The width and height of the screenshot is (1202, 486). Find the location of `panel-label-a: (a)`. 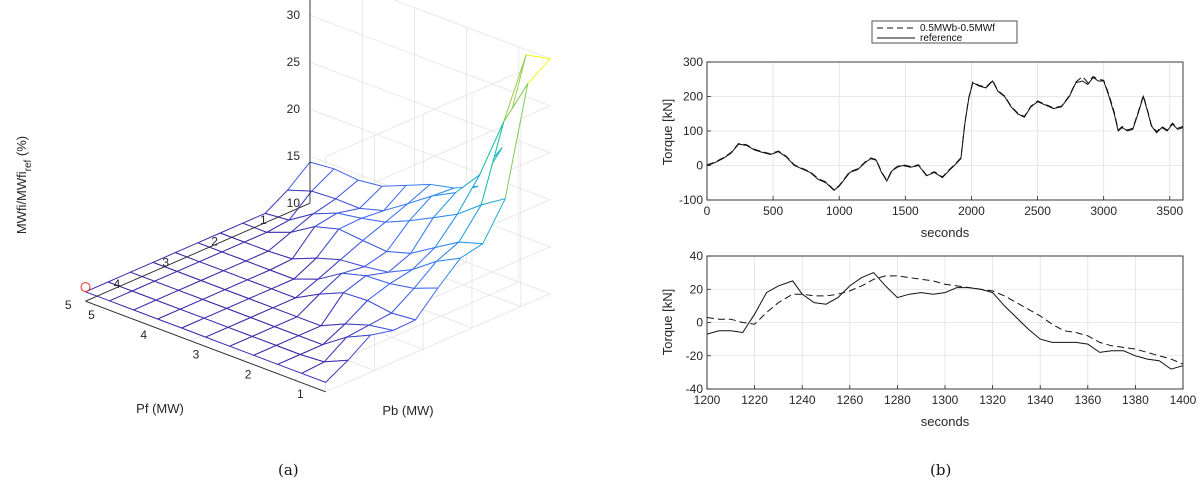

panel-label-a: (a) is located at coordinates (288, 470).